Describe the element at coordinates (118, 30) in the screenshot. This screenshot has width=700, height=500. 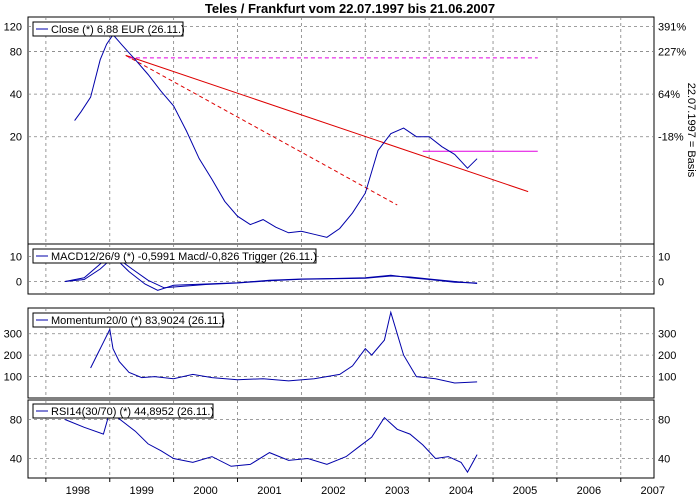
I see `close-legend-text: Close (*) 6,88 EUR (26.11.)` at that location.